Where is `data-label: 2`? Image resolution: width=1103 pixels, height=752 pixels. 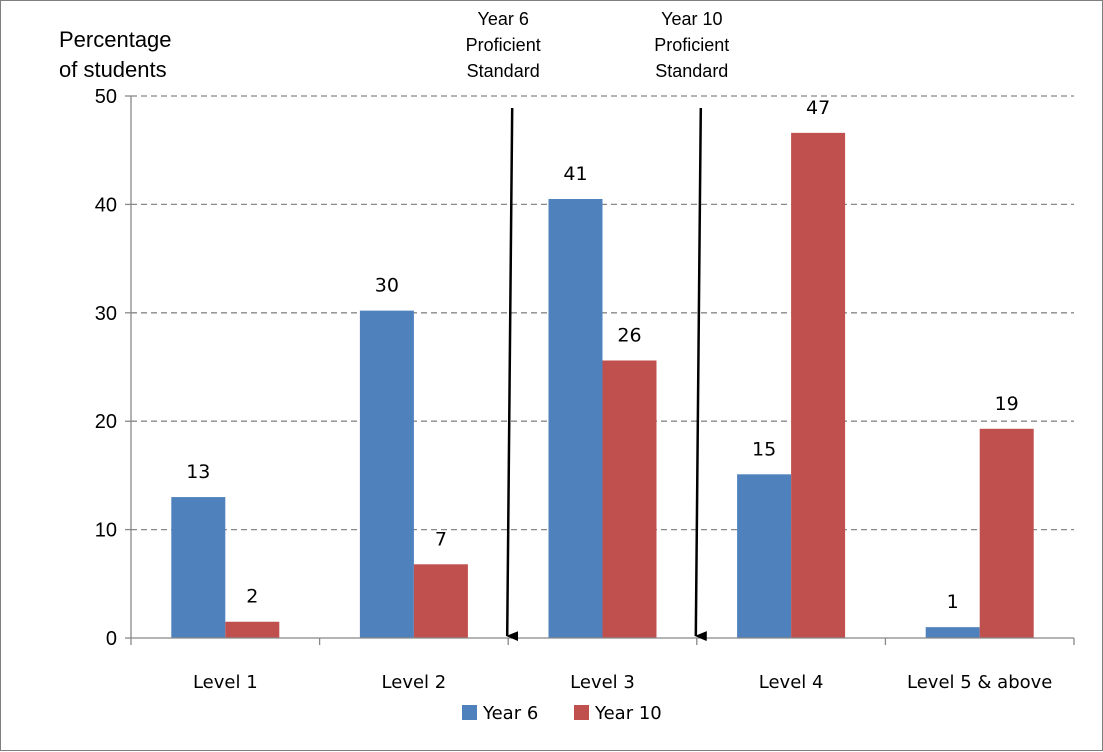 data-label: 2 is located at coordinates (252, 597).